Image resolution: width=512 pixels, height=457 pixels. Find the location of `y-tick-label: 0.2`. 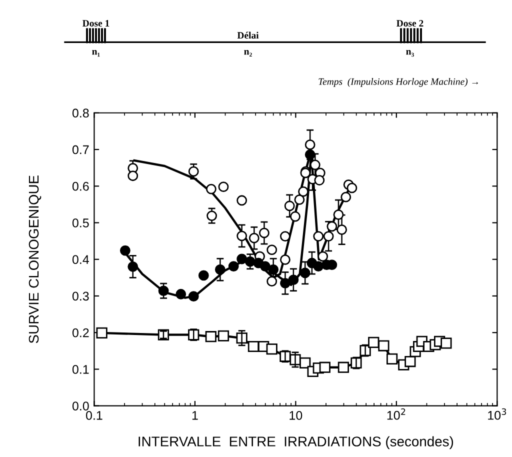

y-tick-label: 0.2 is located at coordinates (80, 333).